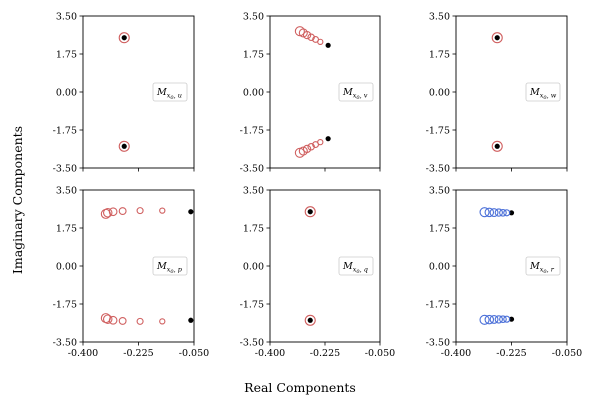 This screenshot has height=400, width=600. I want to click on legend-label: Mx0, v, so click(355, 94).